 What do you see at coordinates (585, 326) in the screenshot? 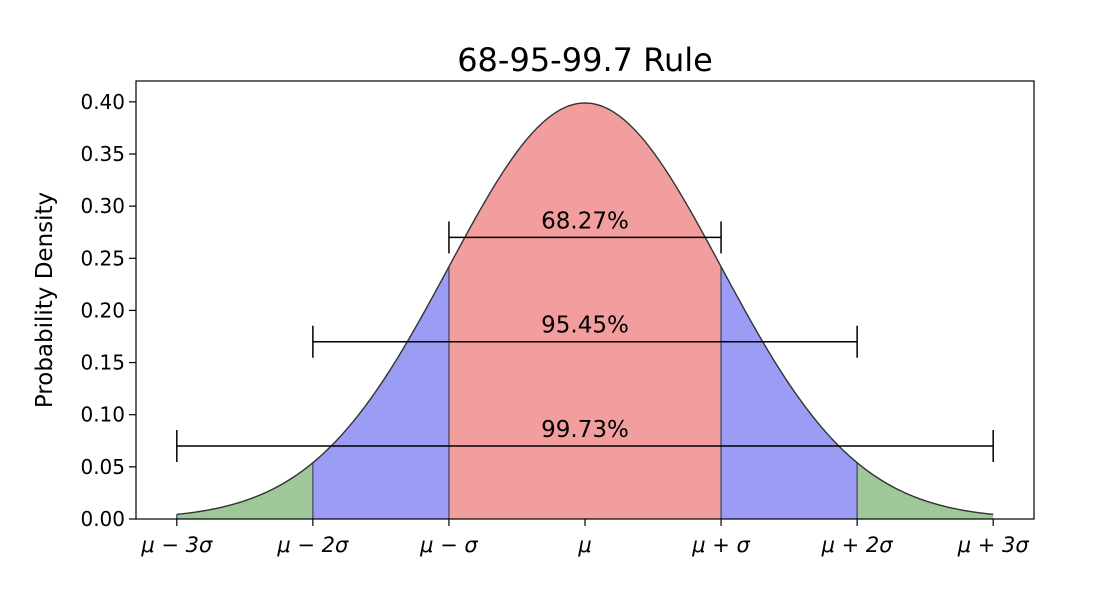
I see `interval-label-1: 95.45%` at bounding box center [585, 326].